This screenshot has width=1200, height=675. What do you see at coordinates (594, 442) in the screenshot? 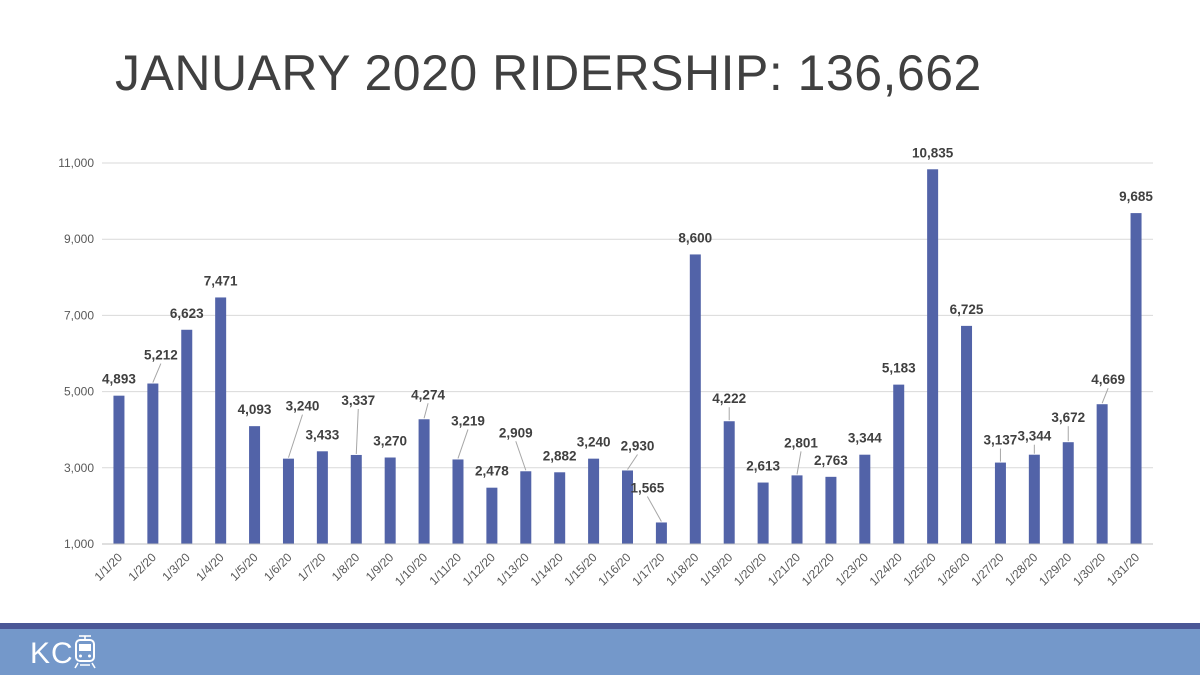
I see `data-label: 3,240` at bounding box center [594, 442].